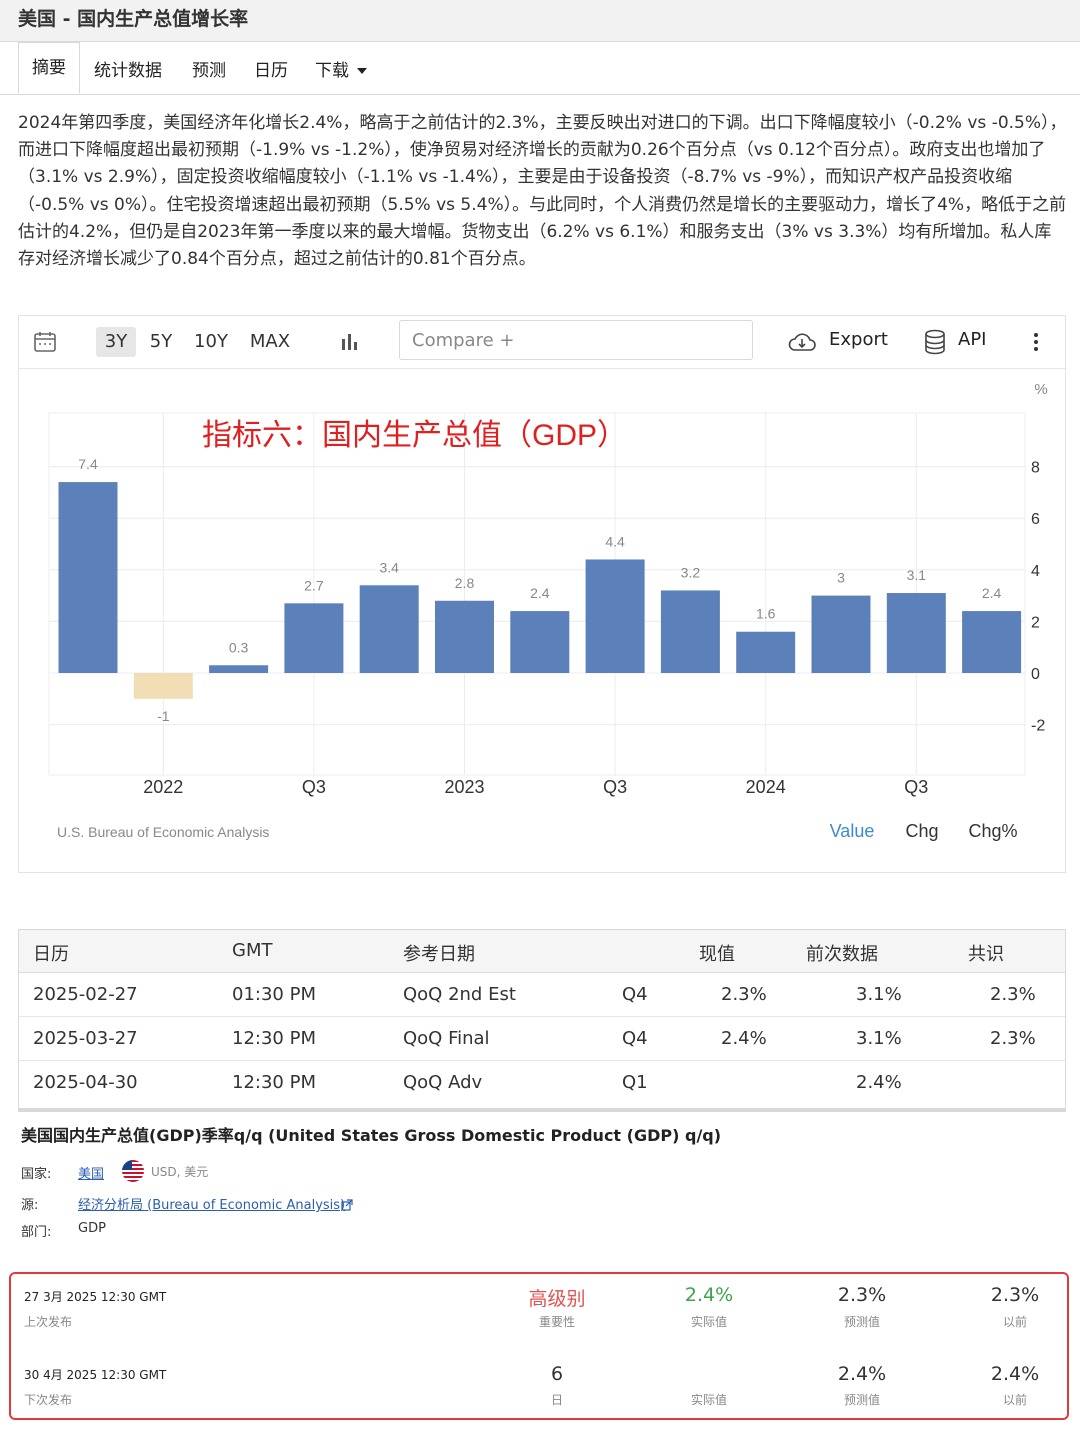  Describe the element at coordinates (85, 1038) in the screenshot. I see `row-date: 2025-03-27` at that location.